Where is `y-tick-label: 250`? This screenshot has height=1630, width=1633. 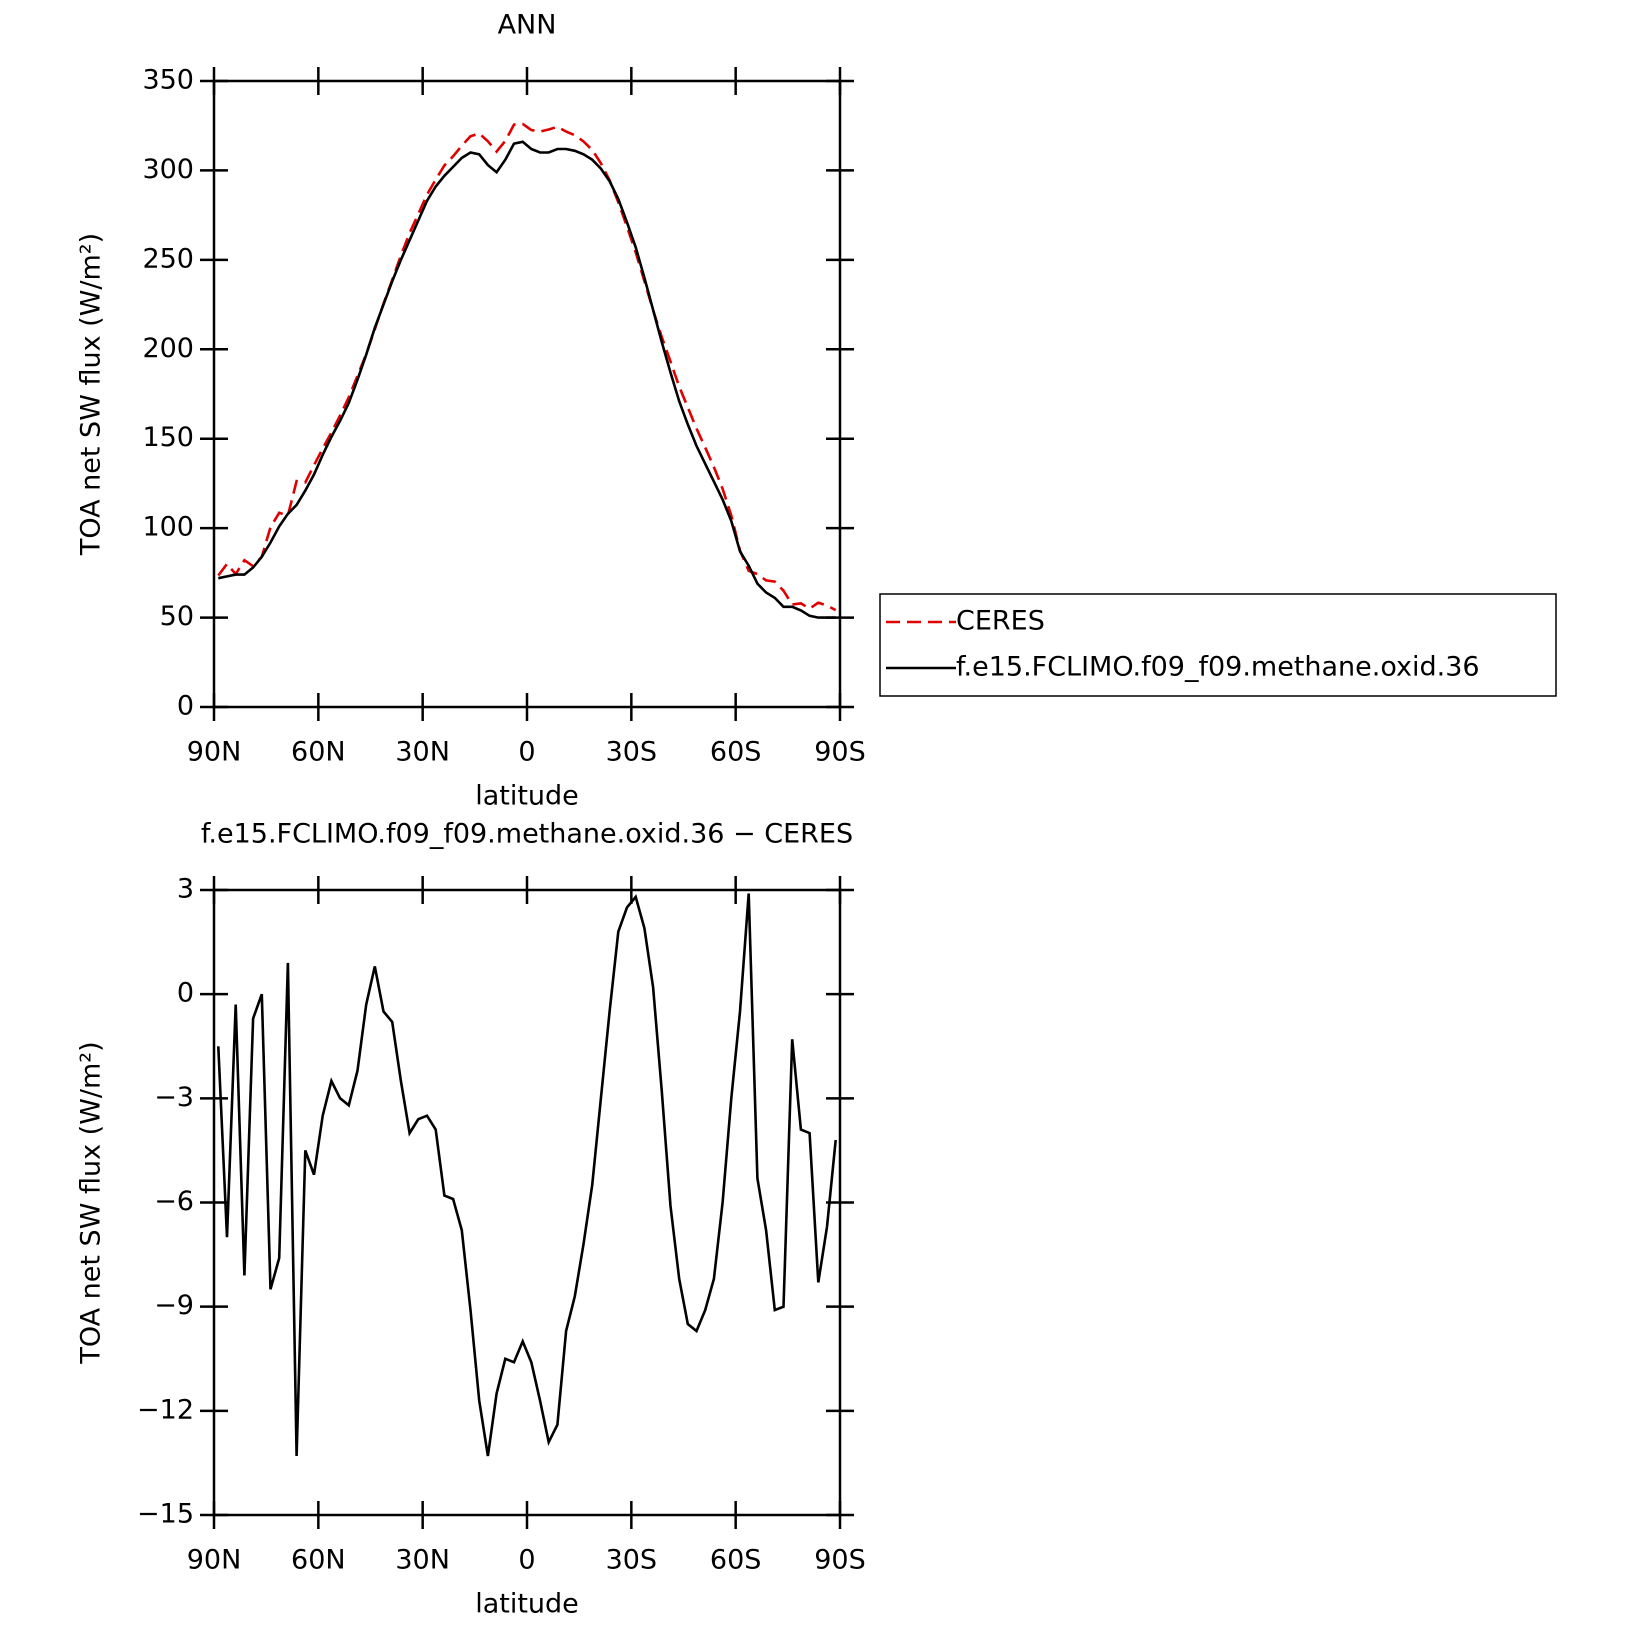
y-tick-label: 250 is located at coordinates (168, 258).